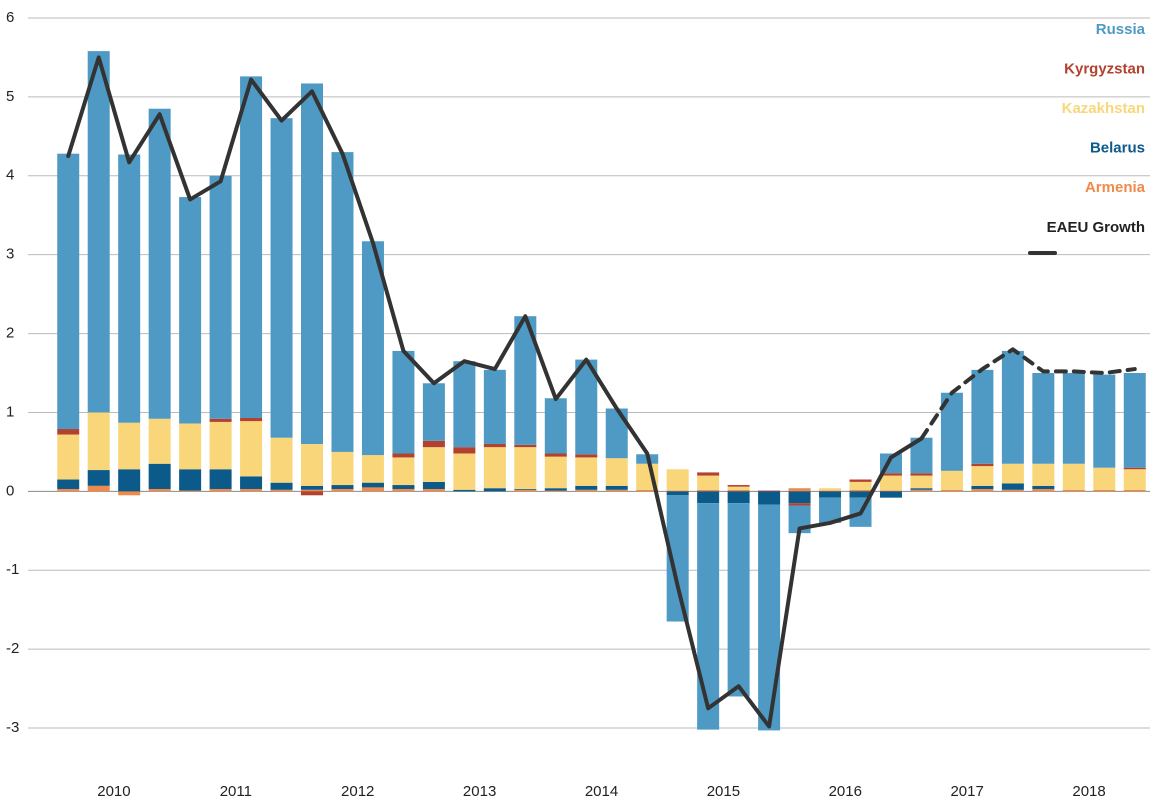 Image resolution: width=1150 pixels, height=806 pixels. I want to click on y-tick-label: 4, so click(10, 175).